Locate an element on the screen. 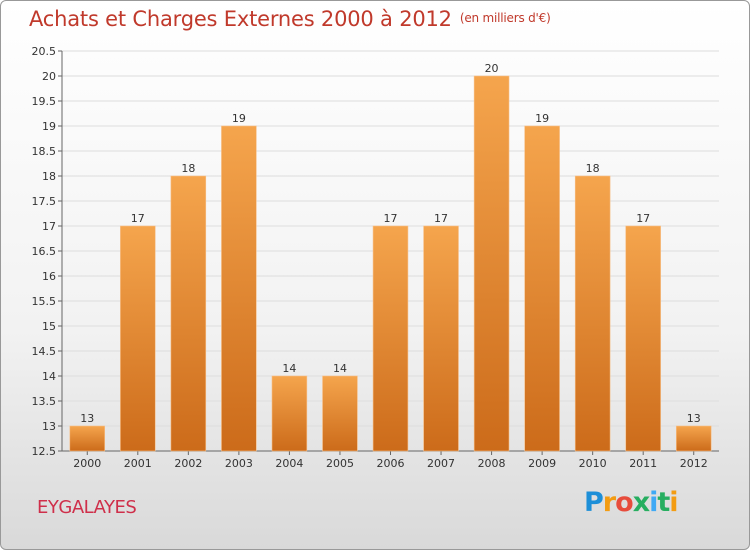 This screenshot has width=750, height=550. x-tick-label: 2010 is located at coordinates (593, 463).